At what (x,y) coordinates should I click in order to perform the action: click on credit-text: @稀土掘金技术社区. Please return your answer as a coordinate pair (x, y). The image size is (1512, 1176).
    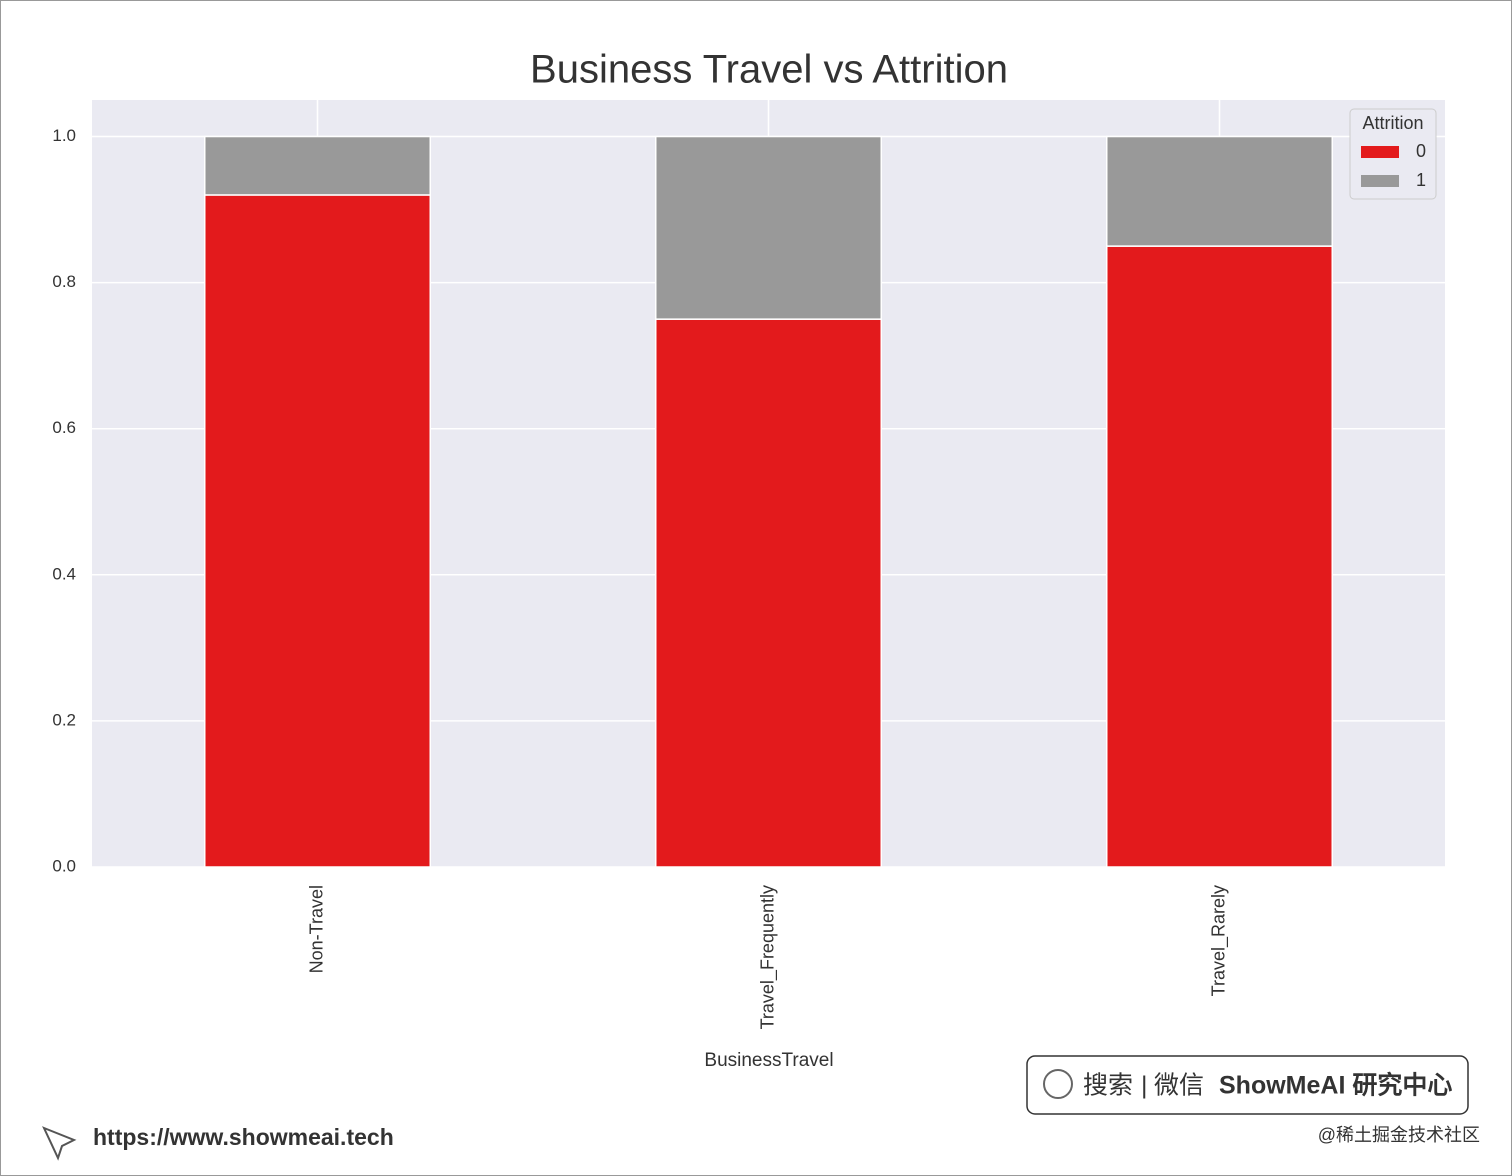
    Looking at the image, I should click on (1399, 1135).